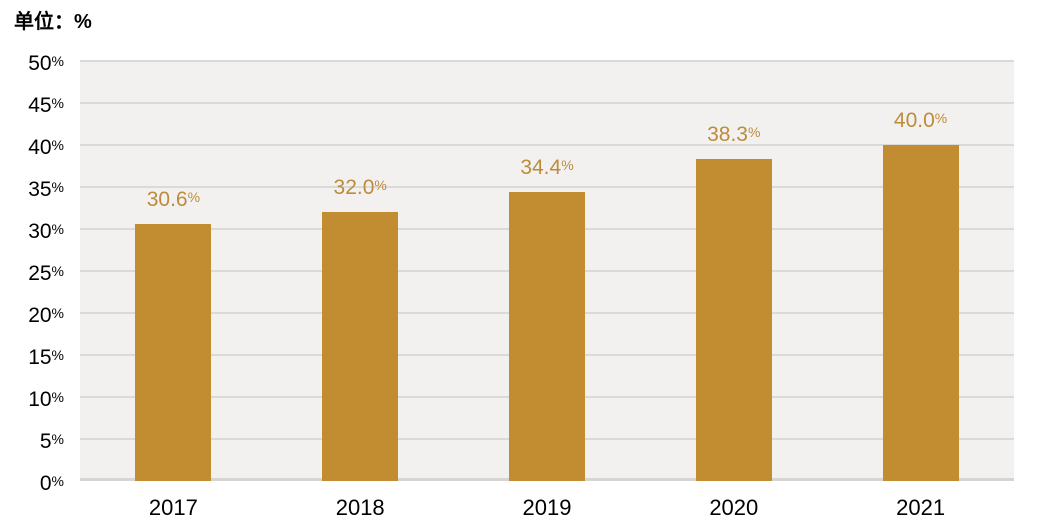 This screenshot has width=1040, height=532. I want to click on bar-slot: 40.0%, so click(920, 271).